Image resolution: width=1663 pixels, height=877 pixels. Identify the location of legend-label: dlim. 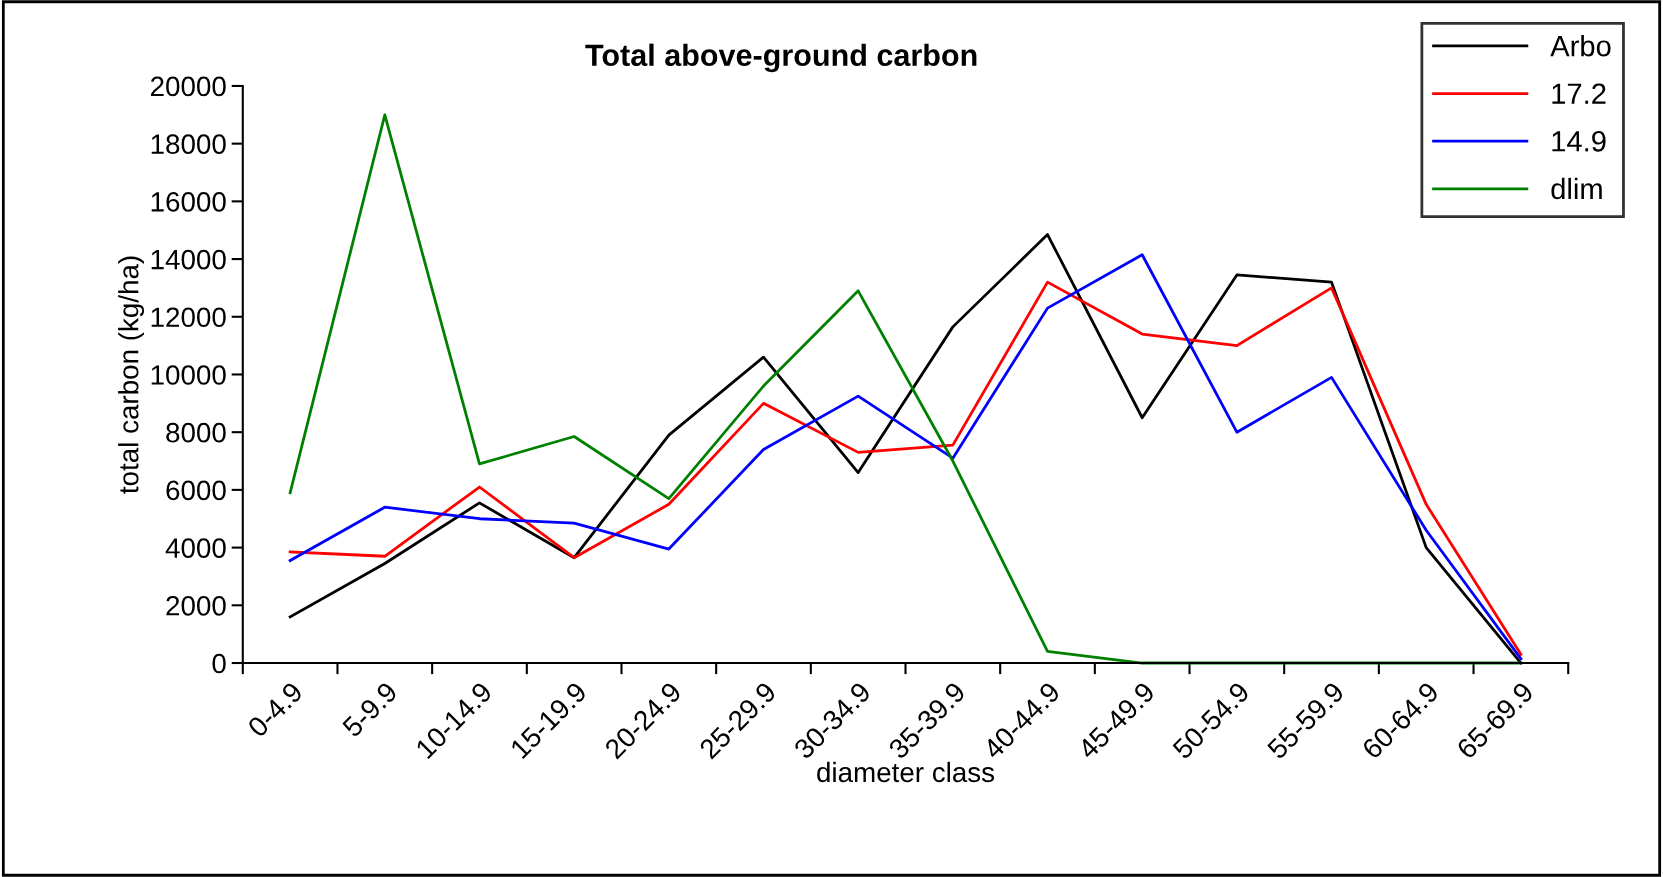
(1576, 188).